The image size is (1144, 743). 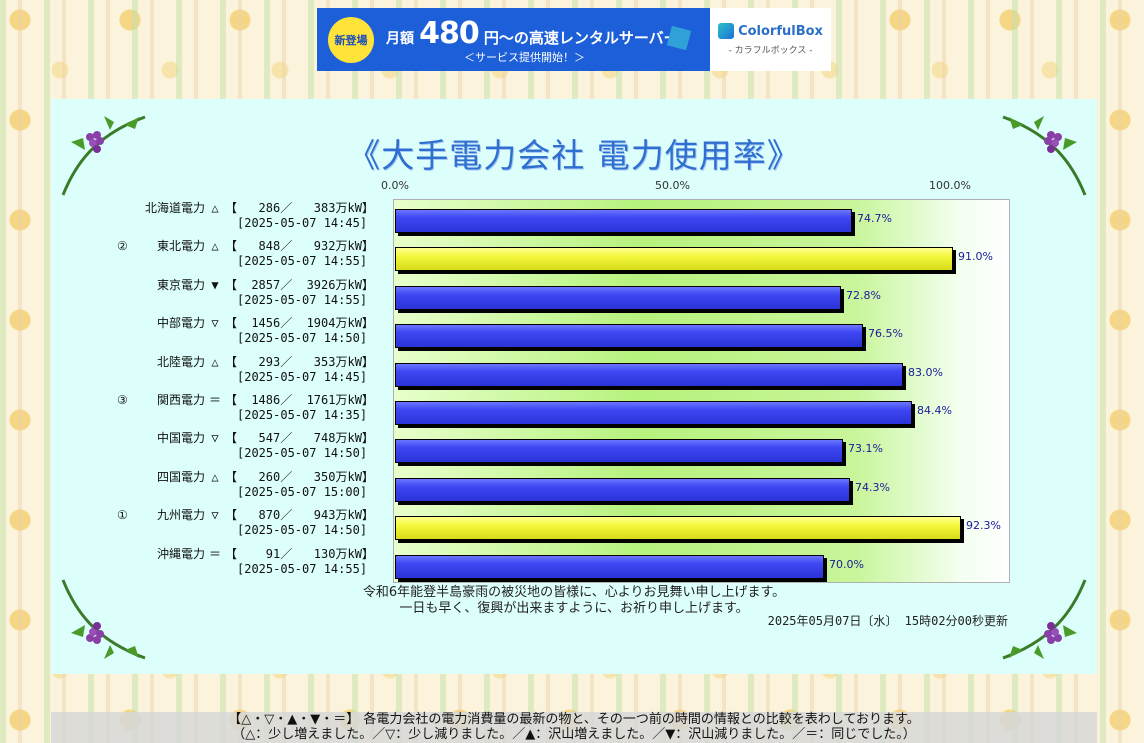 I want to click on company-name: 関西電力, so click(x=180, y=400).